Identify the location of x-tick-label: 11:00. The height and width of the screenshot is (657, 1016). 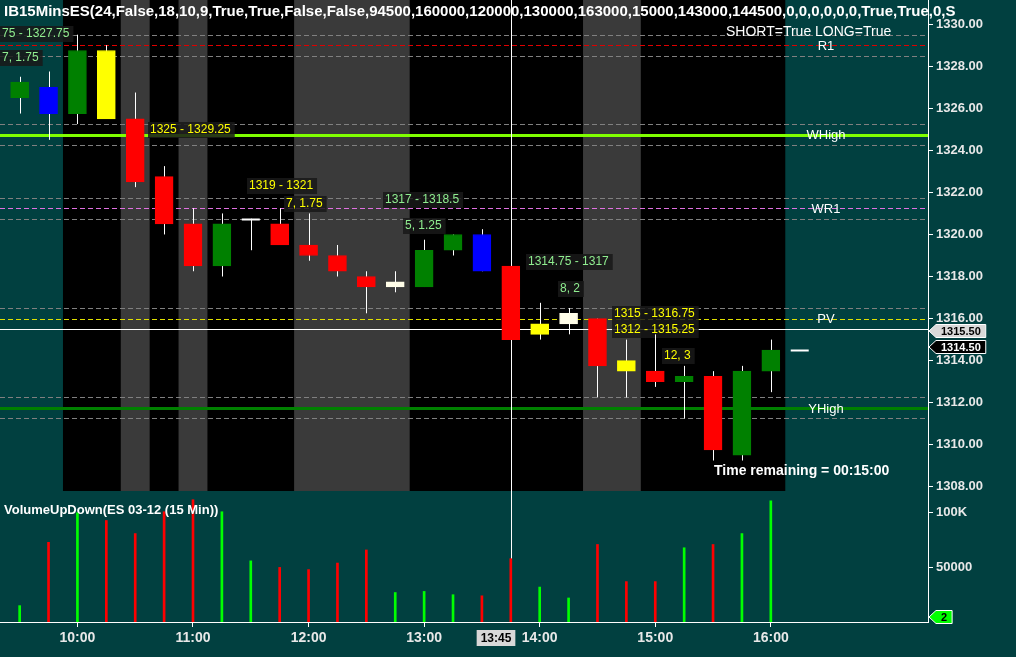
(193, 637).